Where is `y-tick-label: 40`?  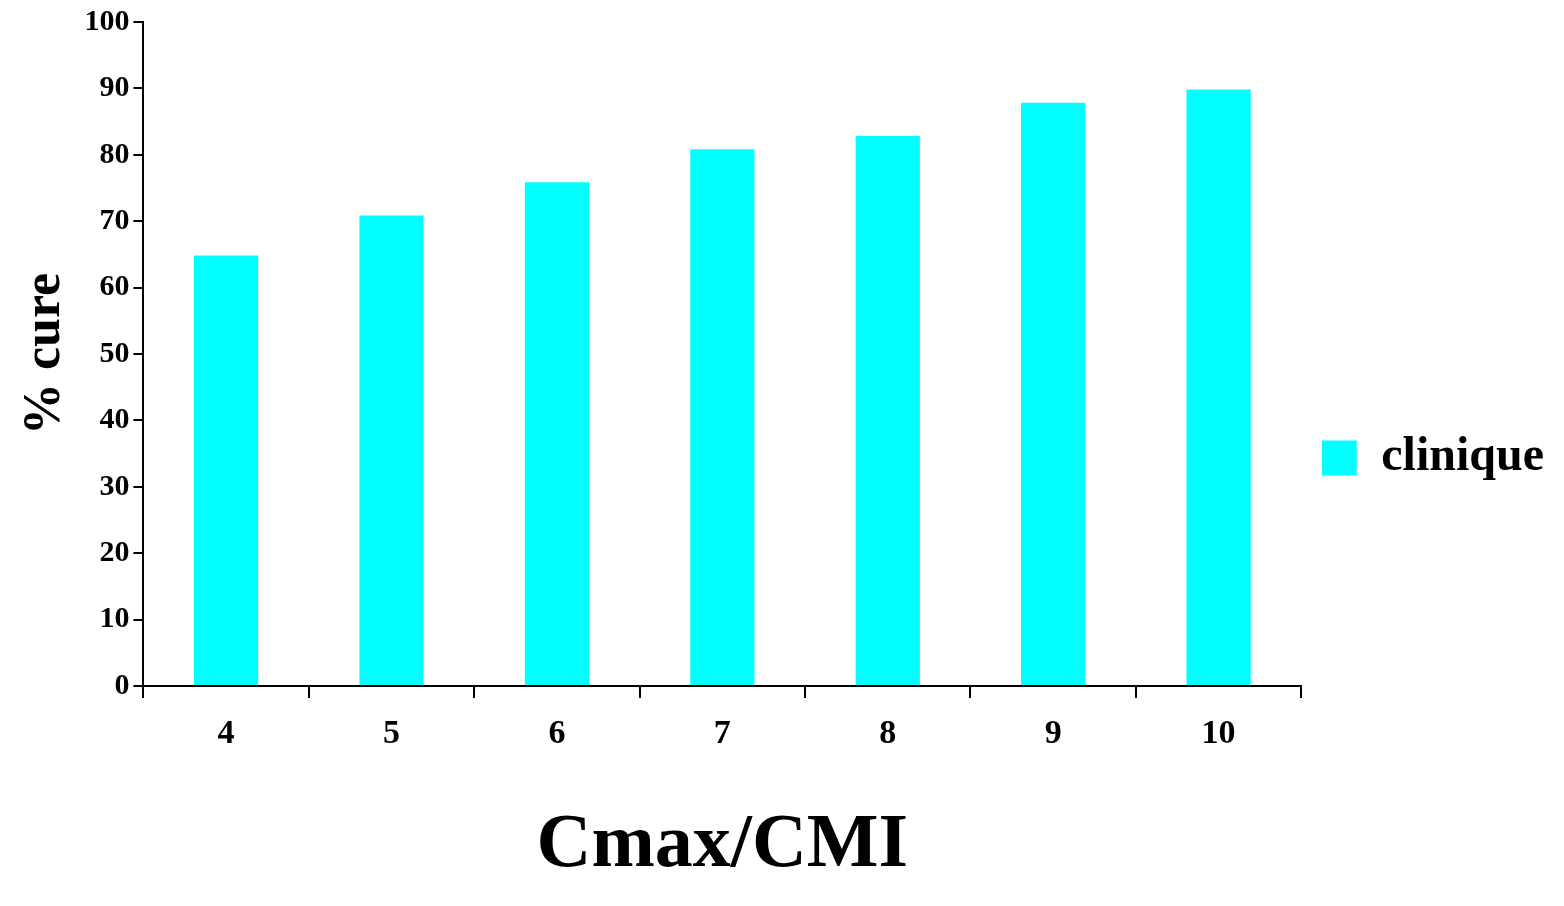
y-tick-label: 40 is located at coordinates (114, 418).